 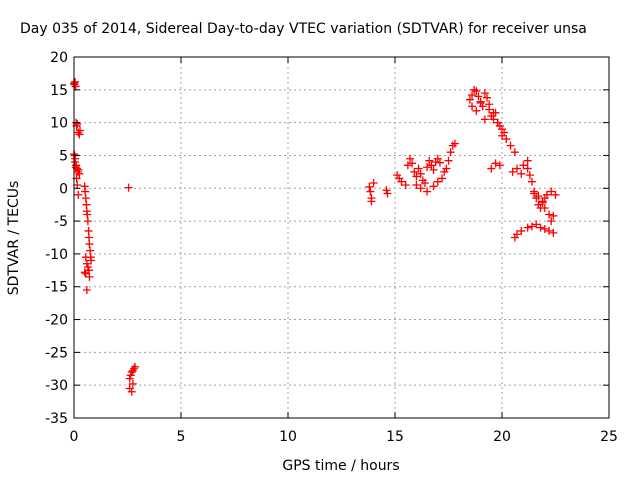 I want to click on y-axis-label: SDTVAR / TECUs, so click(x=14, y=238).